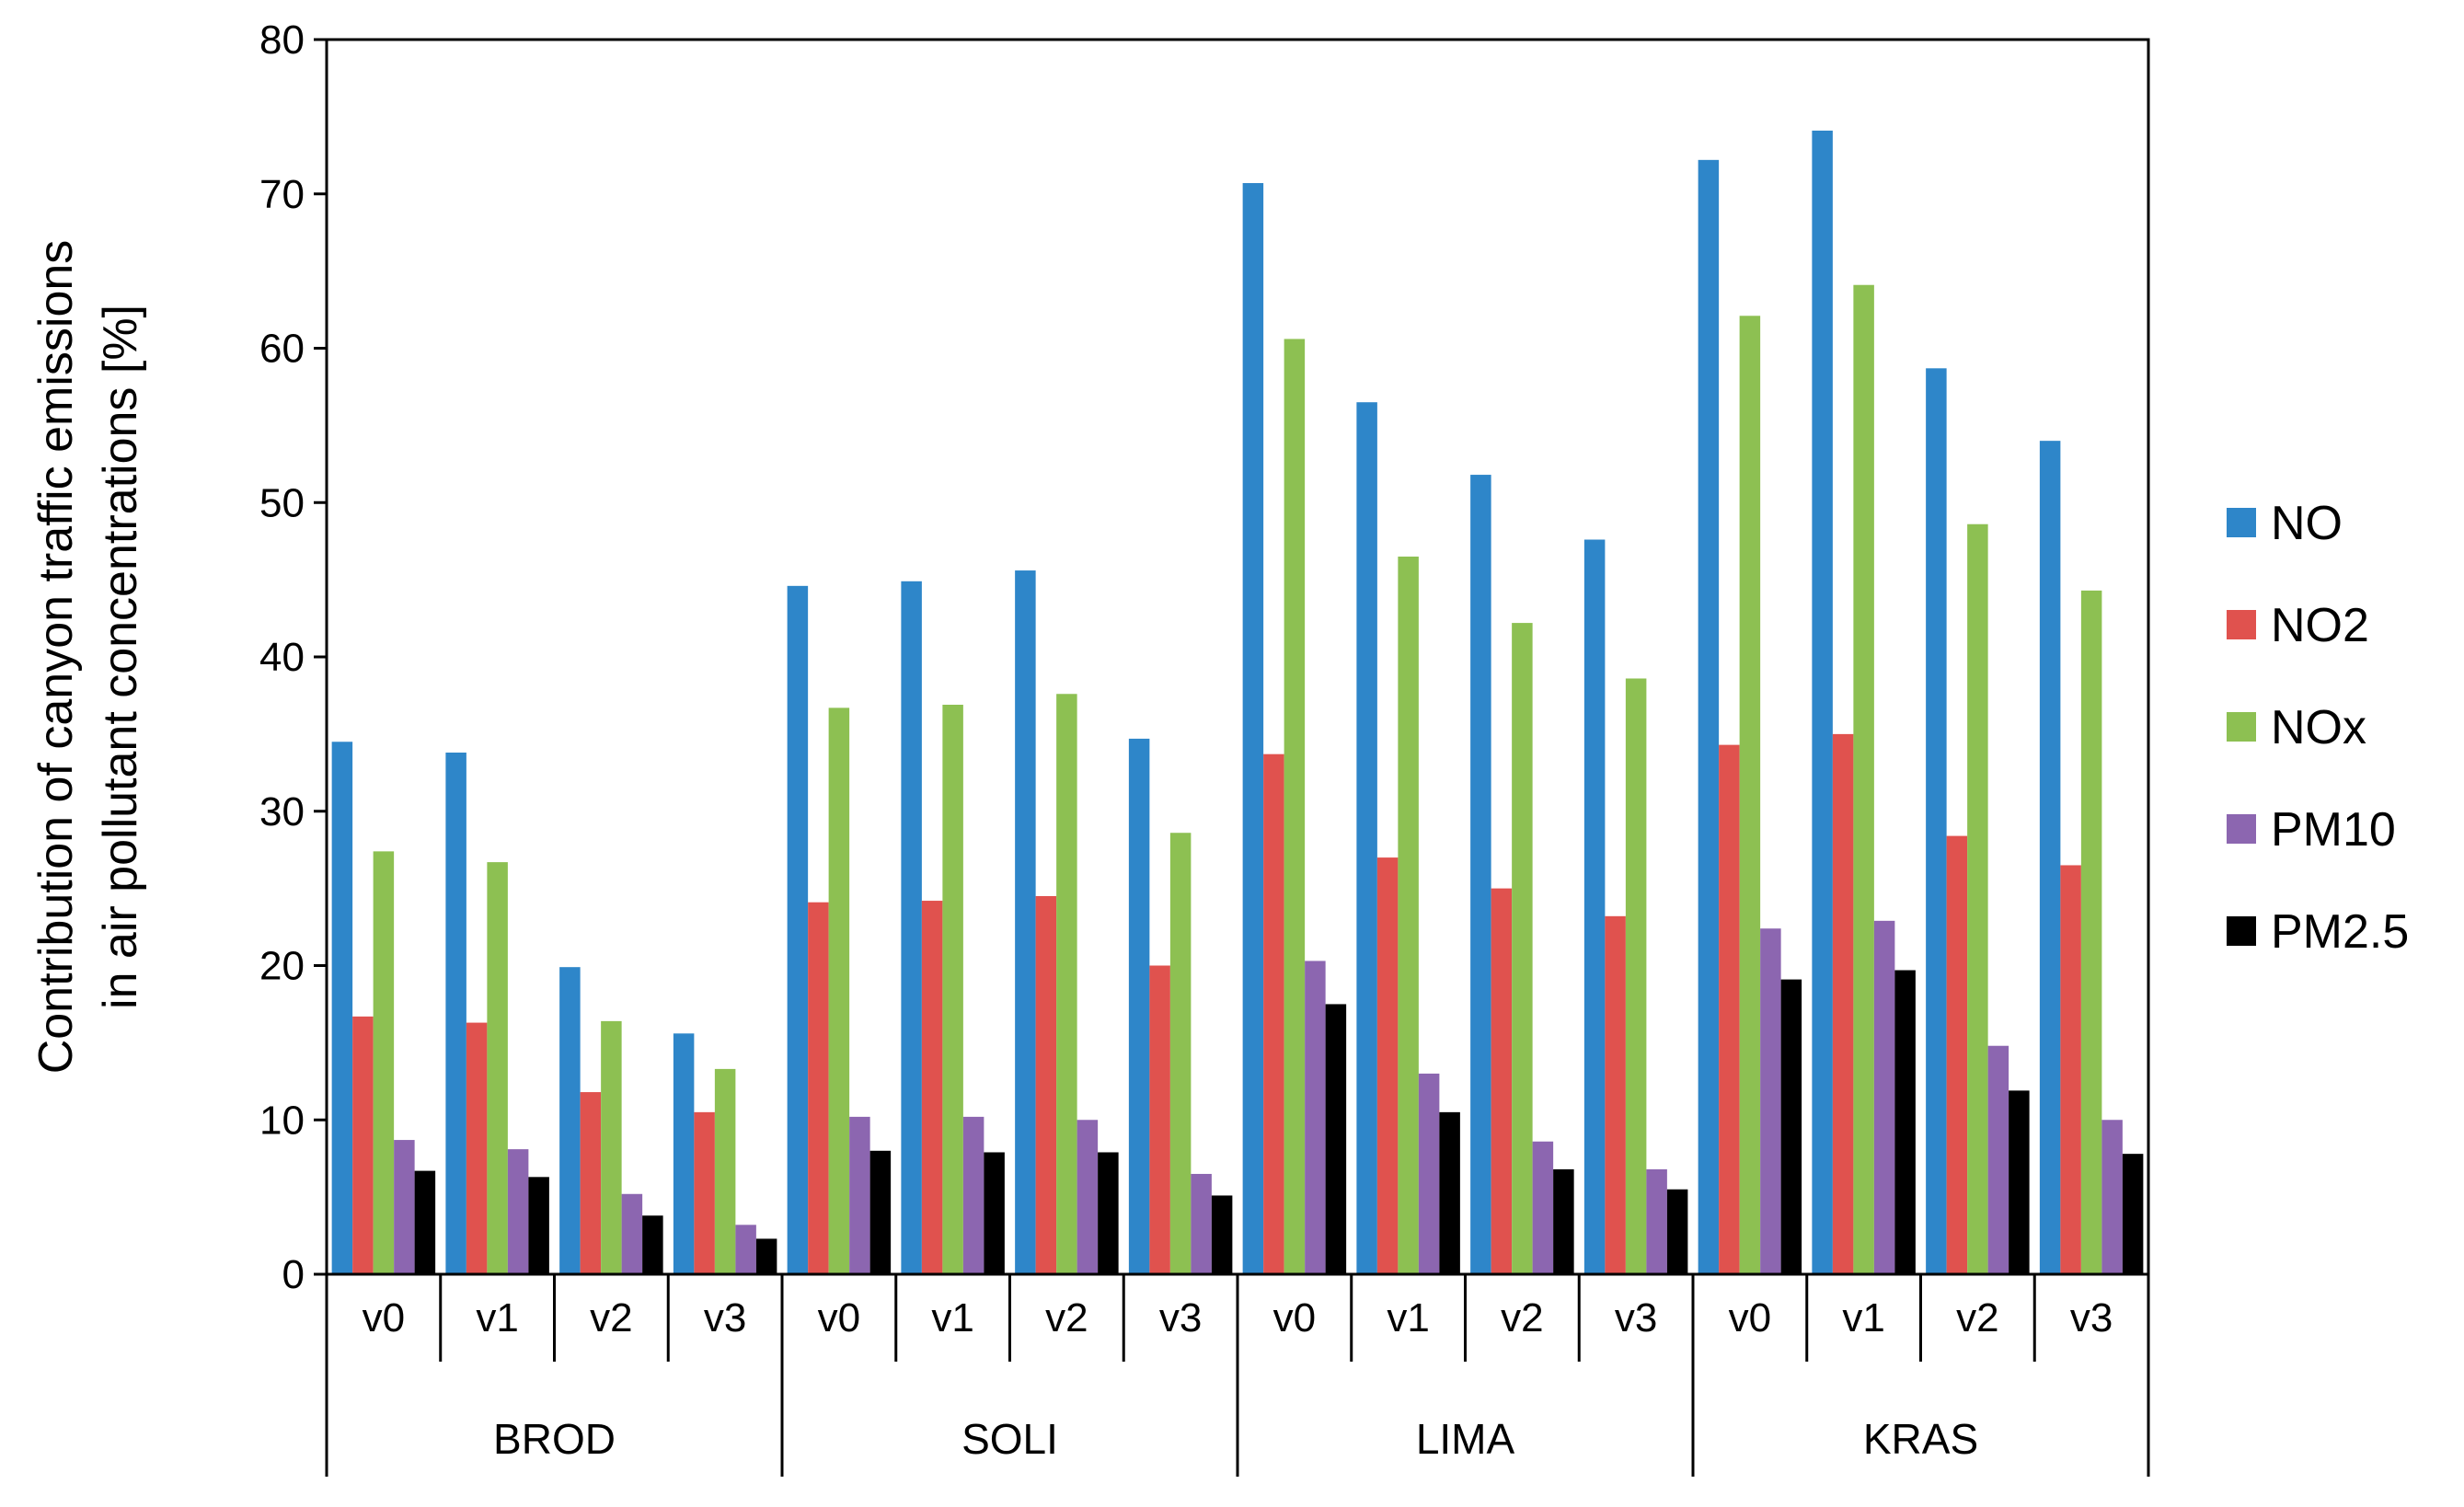 Image resolution: width=2464 pixels, height=1507 pixels. What do you see at coordinates (911, 927) in the screenshot?
I see `bar-no-soli-v1` at bounding box center [911, 927].